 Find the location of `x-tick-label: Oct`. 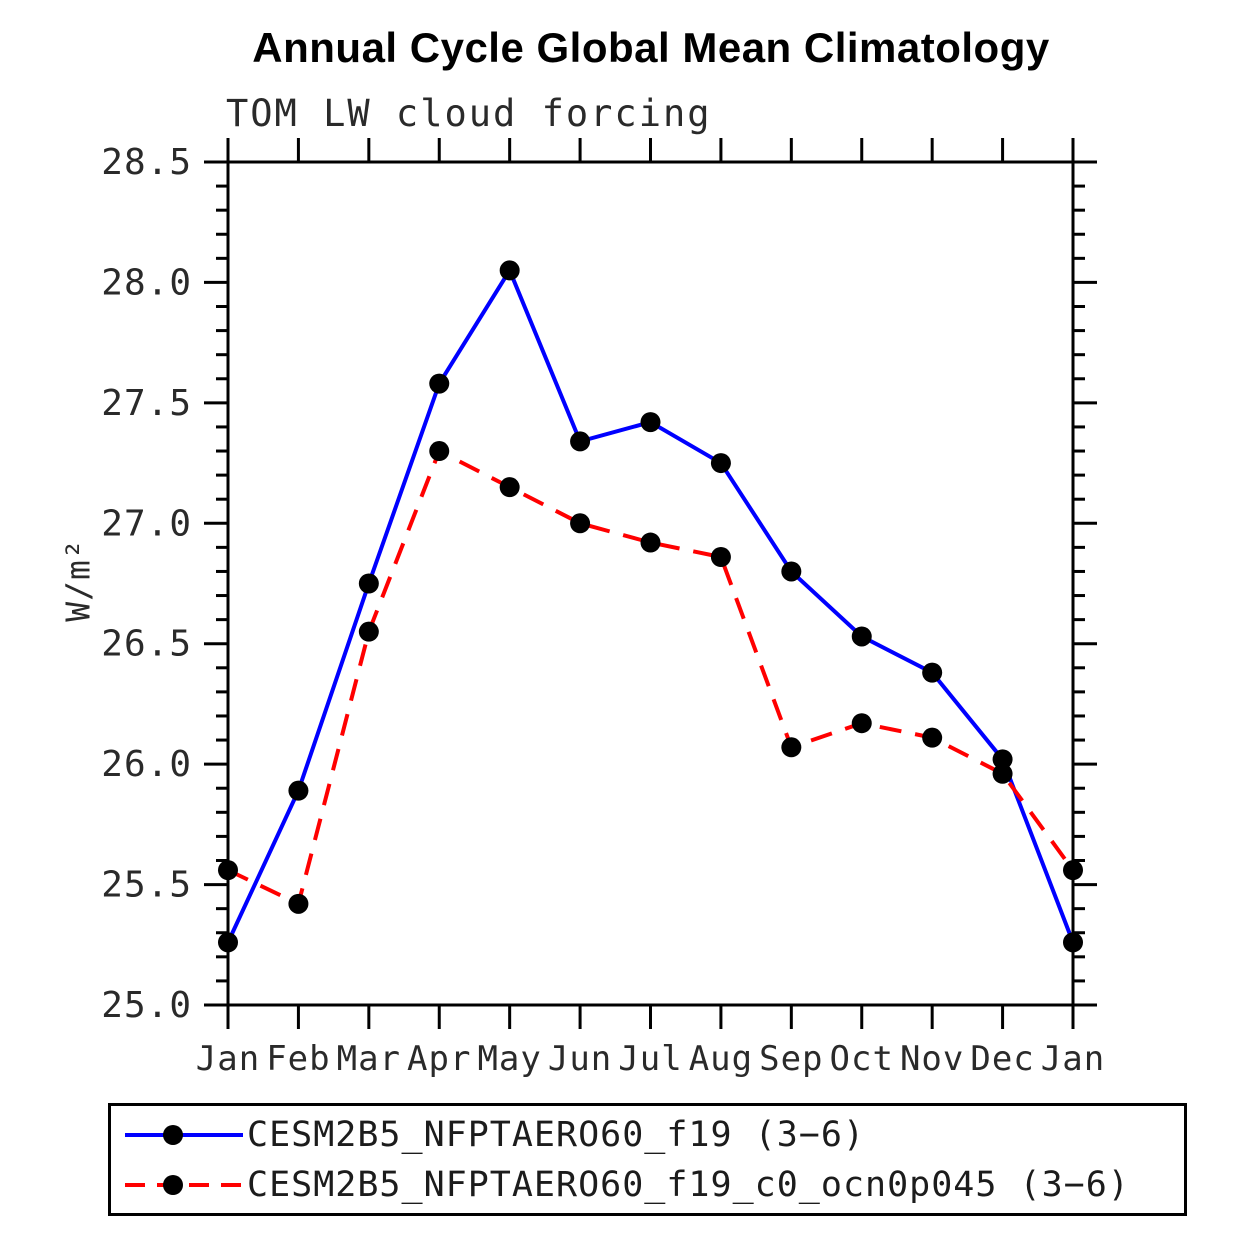

x-tick-label: Oct is located at coordinates (862, 1059).